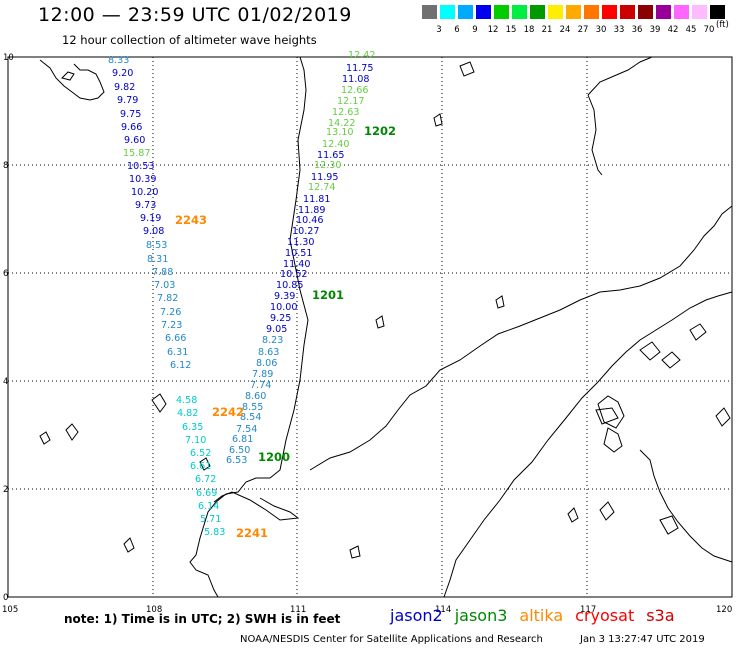 This screenshot has width=740, height=650. I want to click on wave-height-value: 8.53, so click(156, 245).